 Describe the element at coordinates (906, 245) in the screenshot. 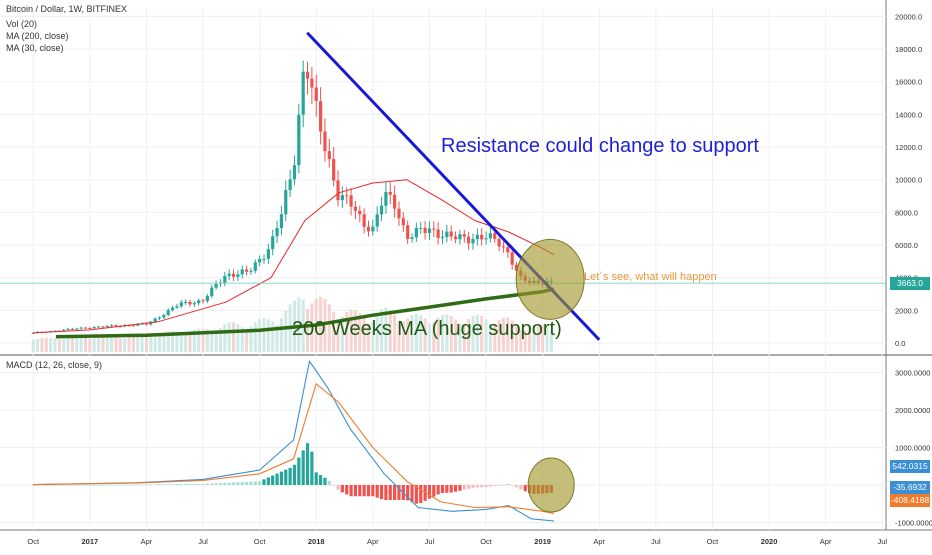

I see `y-tick-label: 6000.0` at that location.